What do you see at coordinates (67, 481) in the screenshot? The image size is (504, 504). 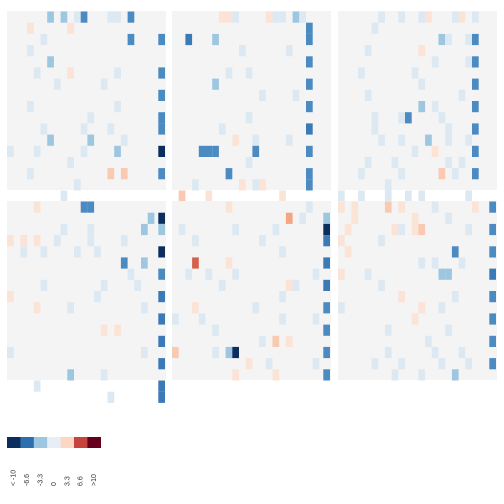 I see `legend-label: 3.3` at bounding box center [67, 481].